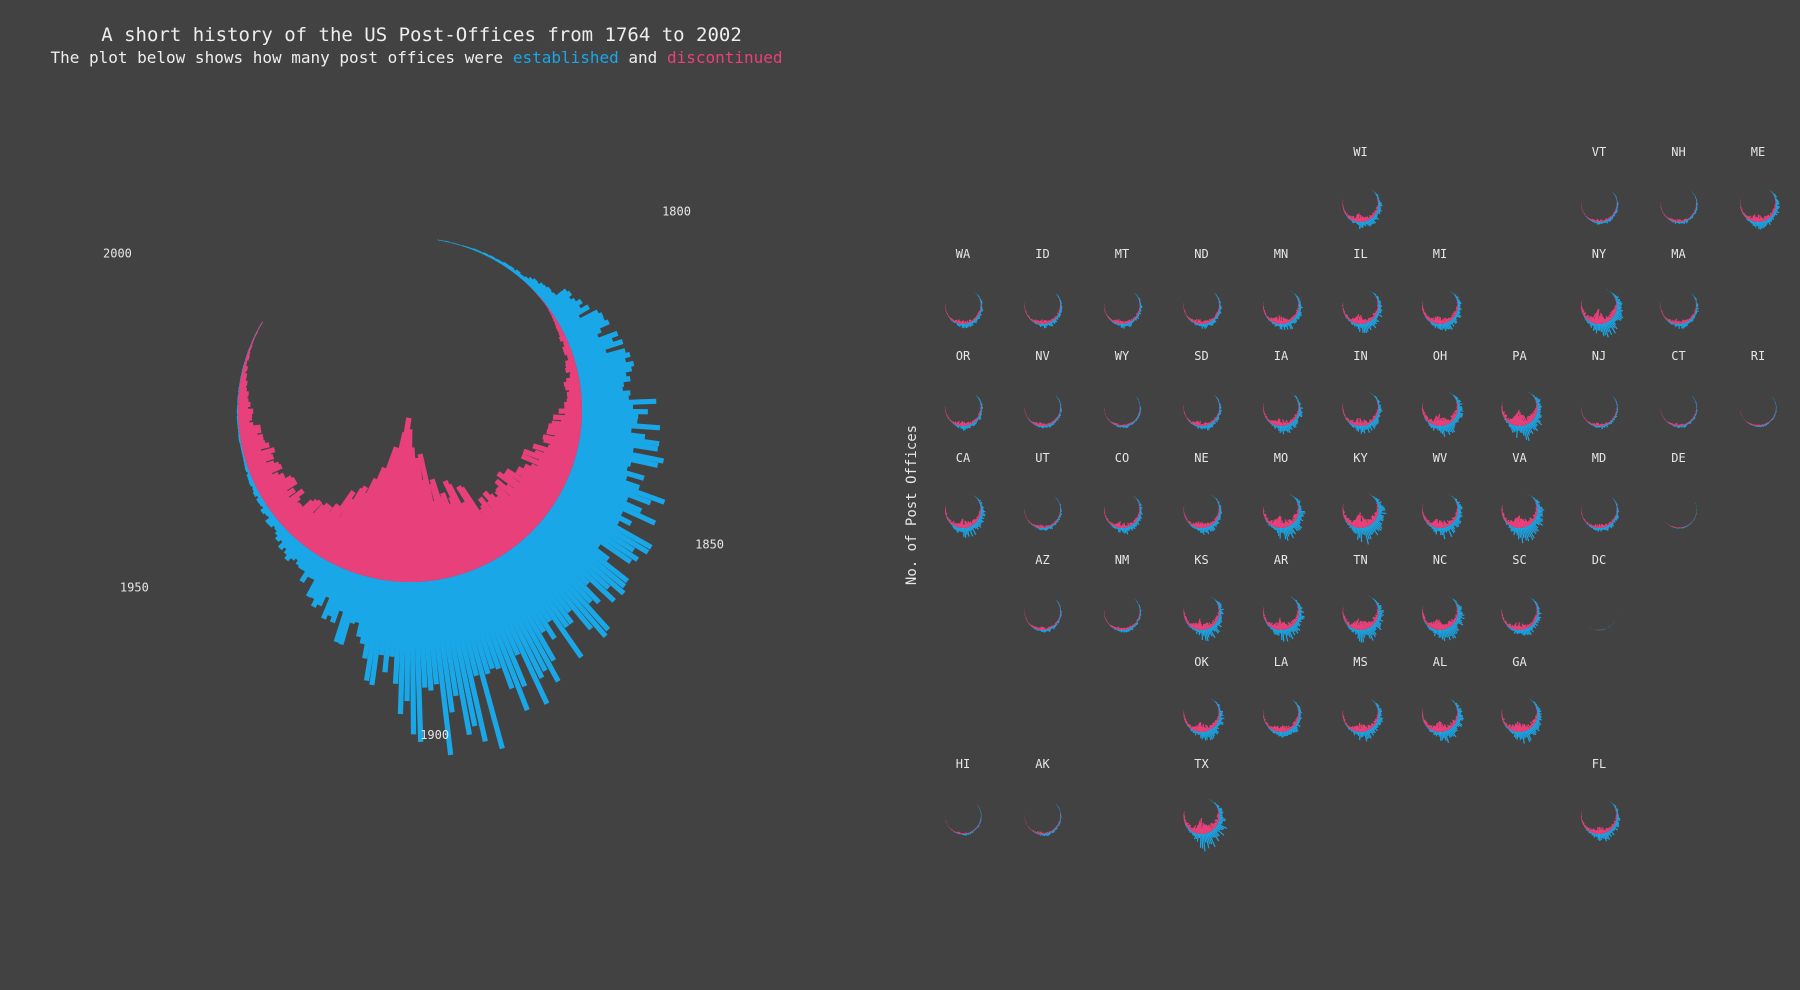  What do you see at coordinates (1202, 493) in the screenshot?
I see `state-facet-ne: NE` at bounding box center [1202, 493].